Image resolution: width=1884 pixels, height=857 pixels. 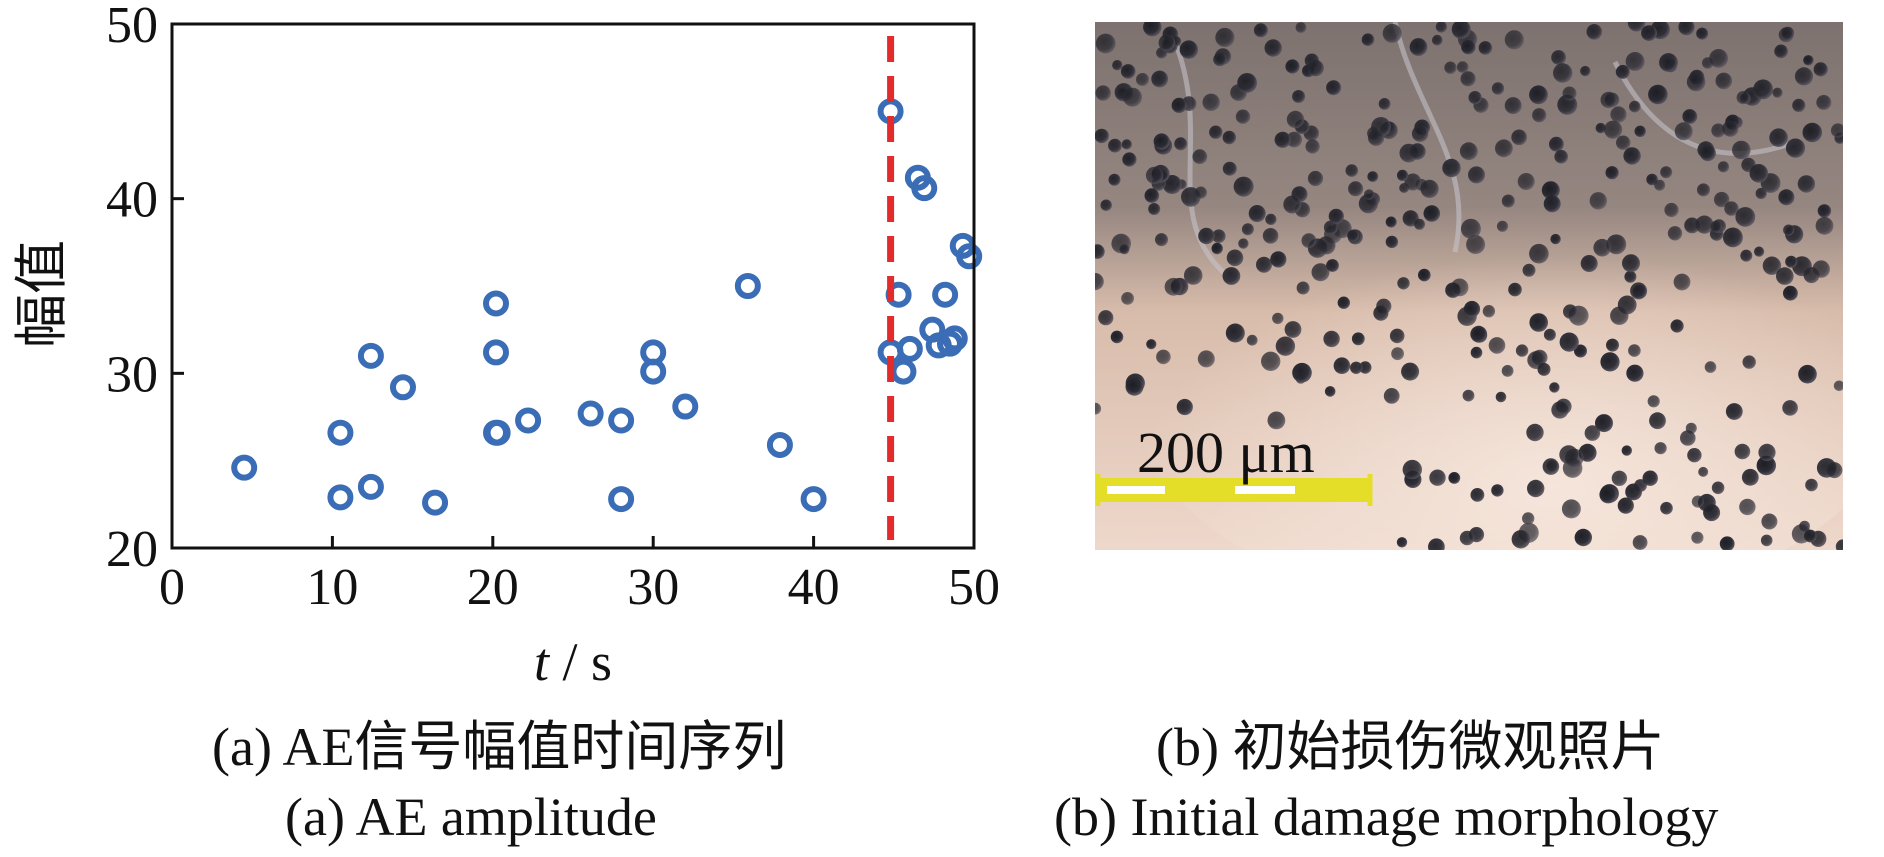 I want to click on caption-b-english: (b) Initial damage morphology, so click(x=1386, y=817).